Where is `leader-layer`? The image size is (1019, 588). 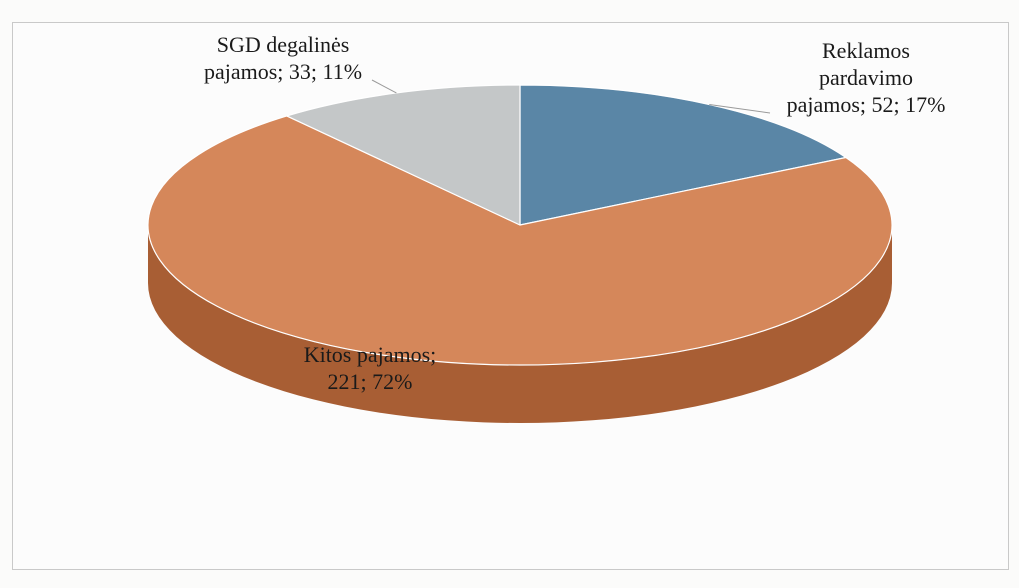 leader-layer is located at coordinates (571, 96).